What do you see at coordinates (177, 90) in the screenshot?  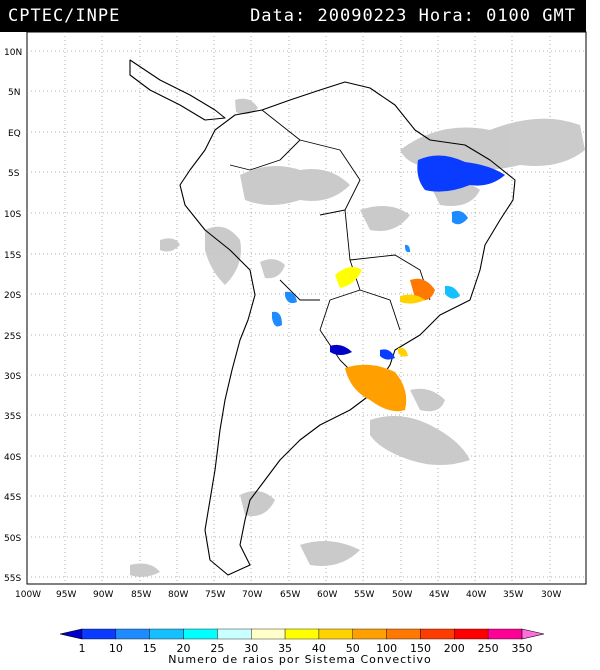 I see `central-america-outline` at bounding box center [177, 90].